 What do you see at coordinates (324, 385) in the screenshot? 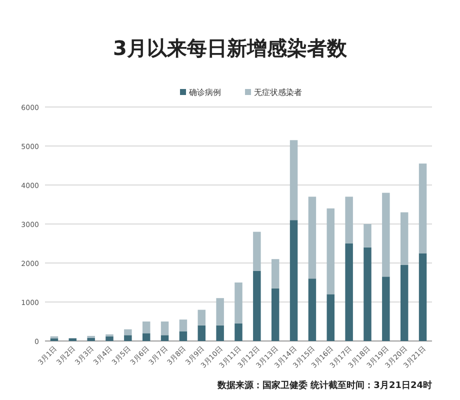
I see `source-note: 数据来源：国家卫健委 统计截至时间：3月21日24时` at bounding box center [324, 385].